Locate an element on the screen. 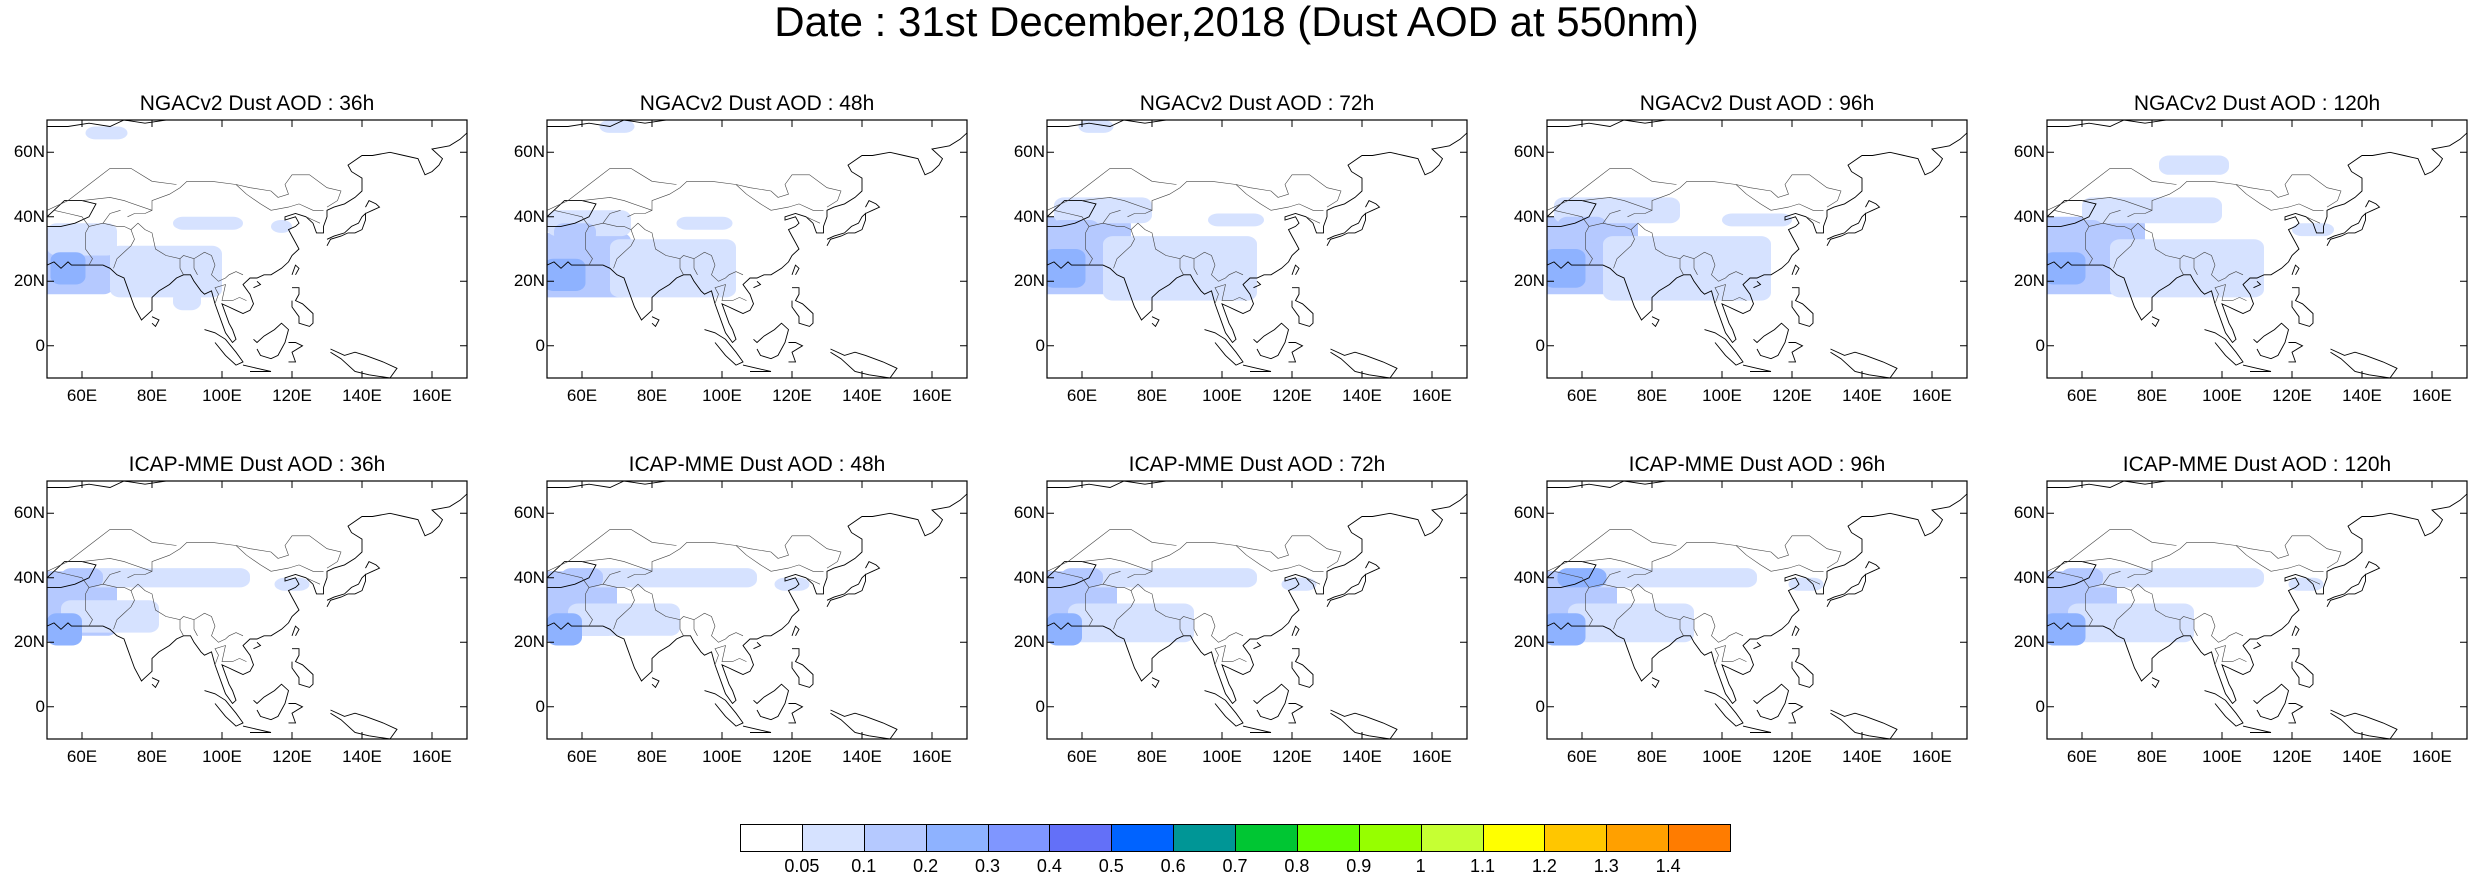 This screenshot has width=2473, height=877. map-frame is located at coordinates (1257, 610).